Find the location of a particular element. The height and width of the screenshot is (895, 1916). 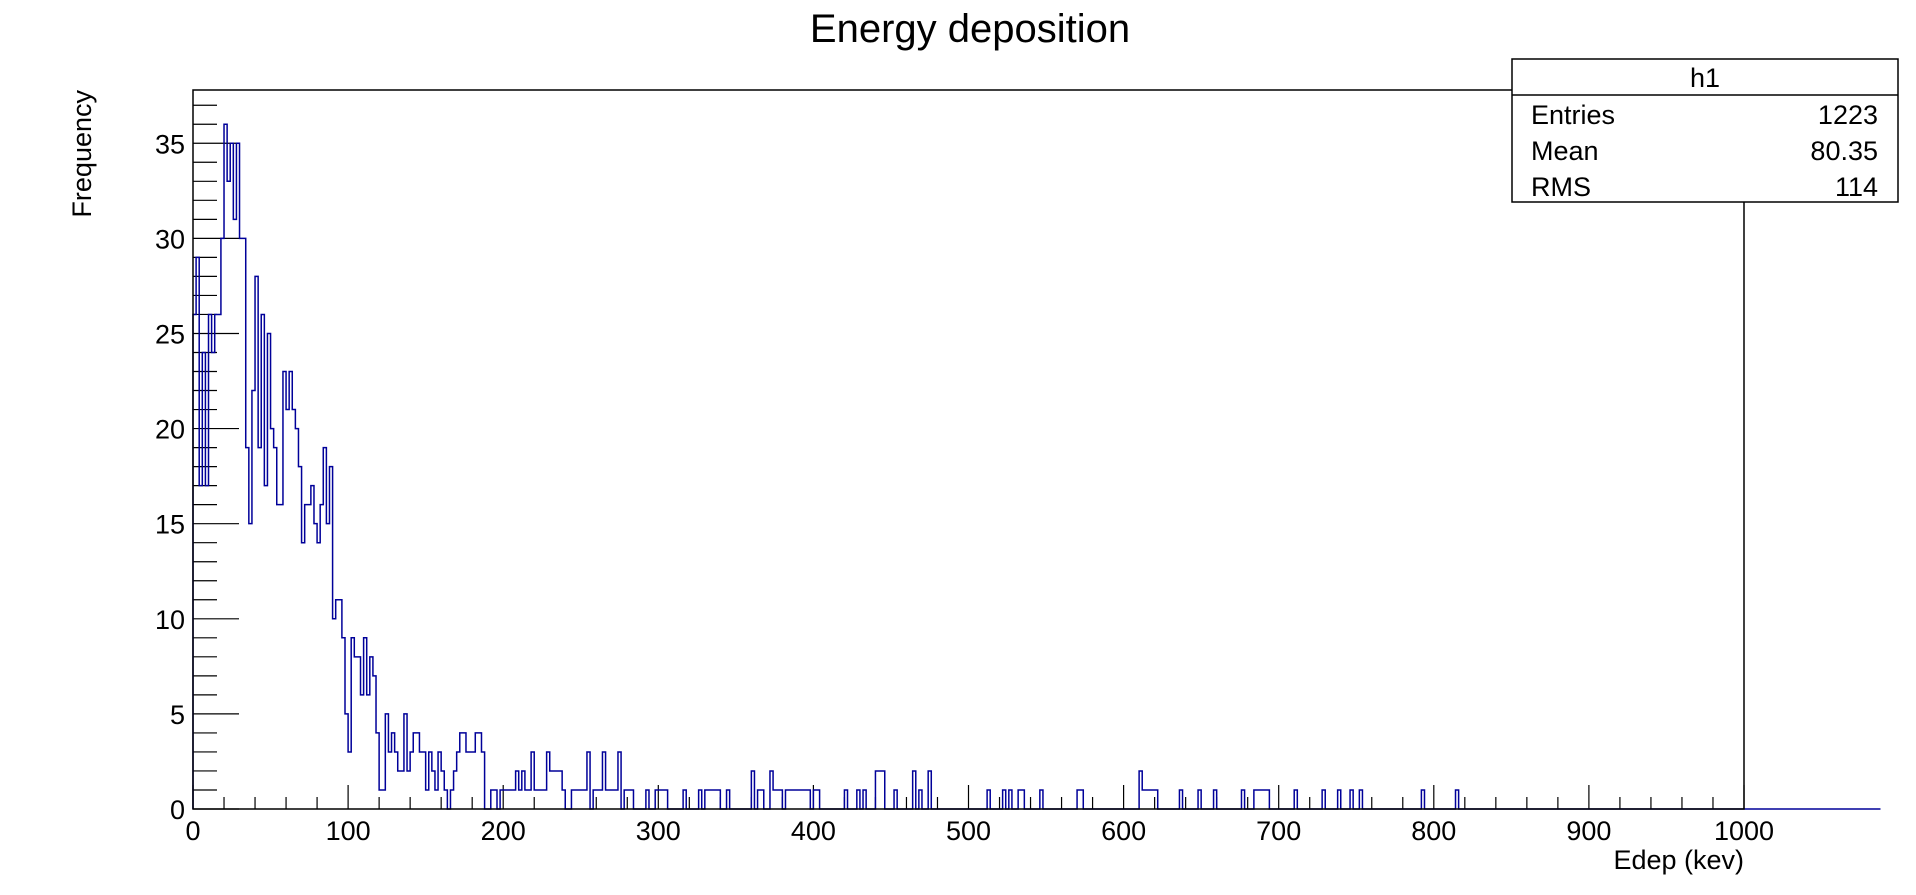

x-tick-label: 700 is located at coordinates (1278, 831).